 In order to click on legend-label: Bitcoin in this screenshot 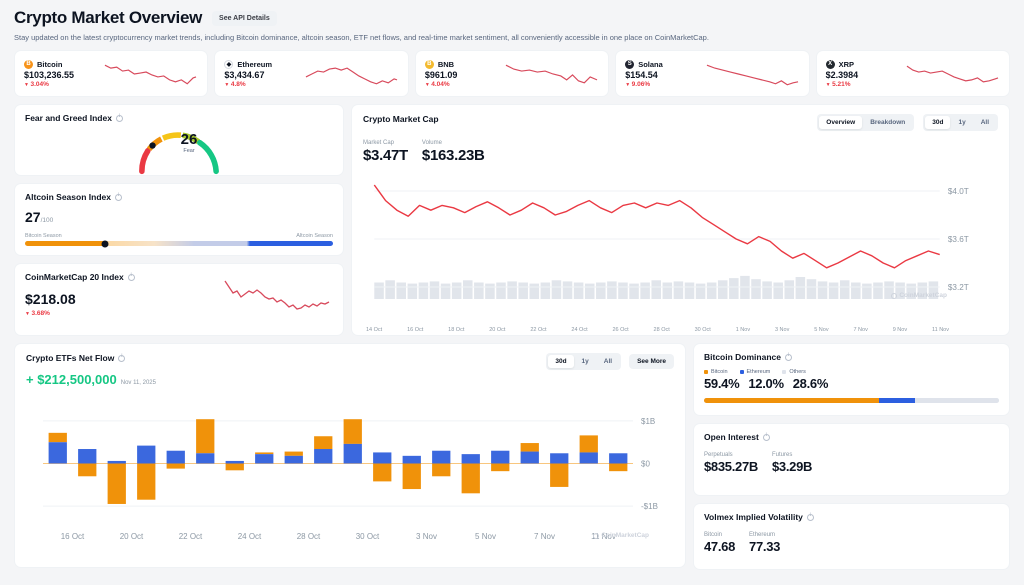, I will do `click(719, 372)`.